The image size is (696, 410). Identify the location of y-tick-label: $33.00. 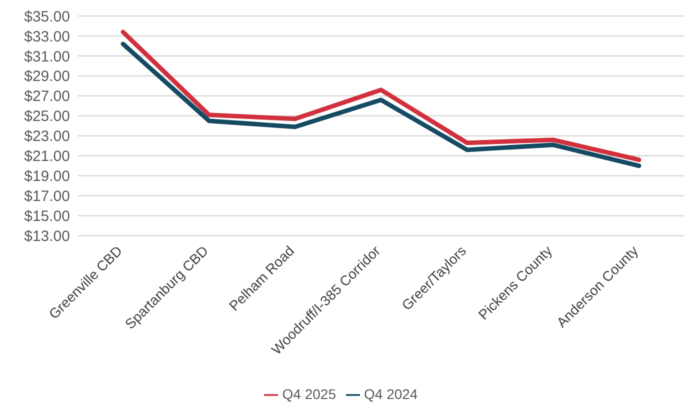
(47, 37).